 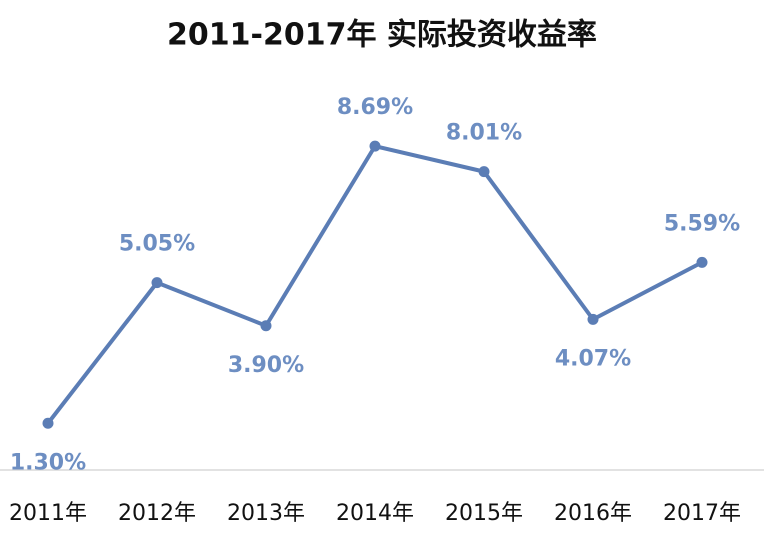 What do you see at coordinates (593, 513) in the screenshot?
I see `x-tick-label: 2016年` at bounding box center [593, 513].